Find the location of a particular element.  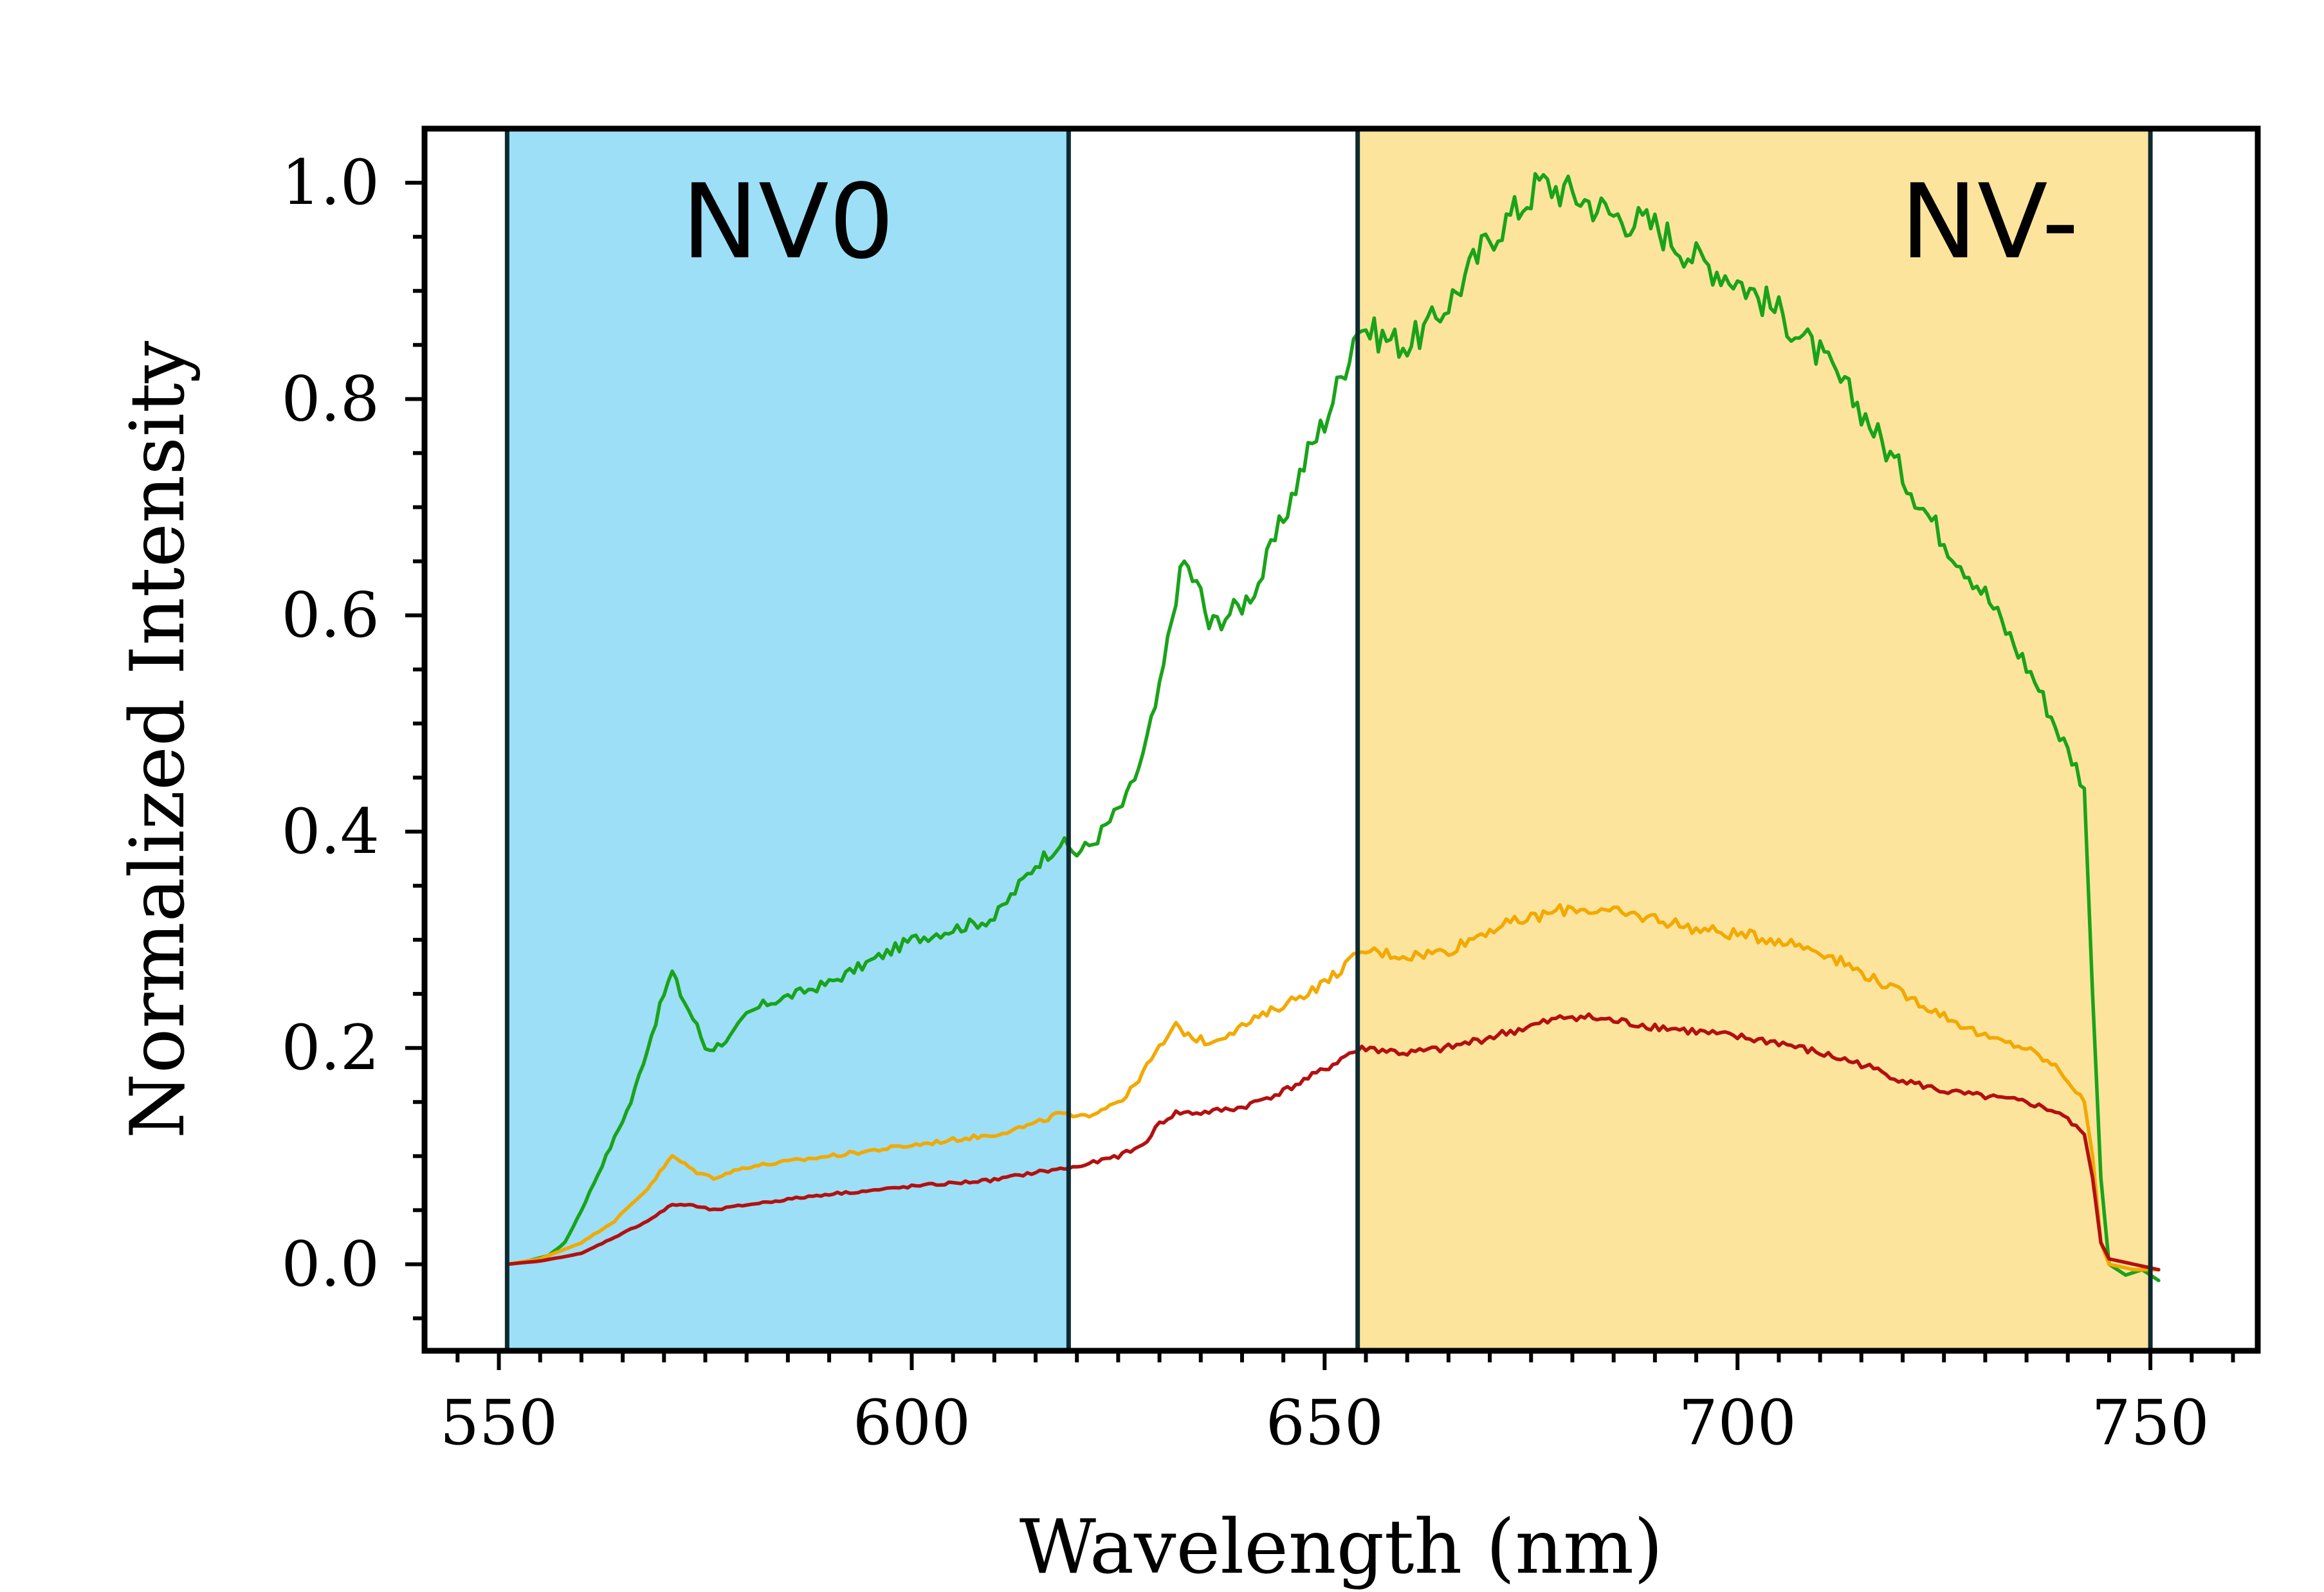

y-tick-label: 0.4 is located at coordinates (330, 832).